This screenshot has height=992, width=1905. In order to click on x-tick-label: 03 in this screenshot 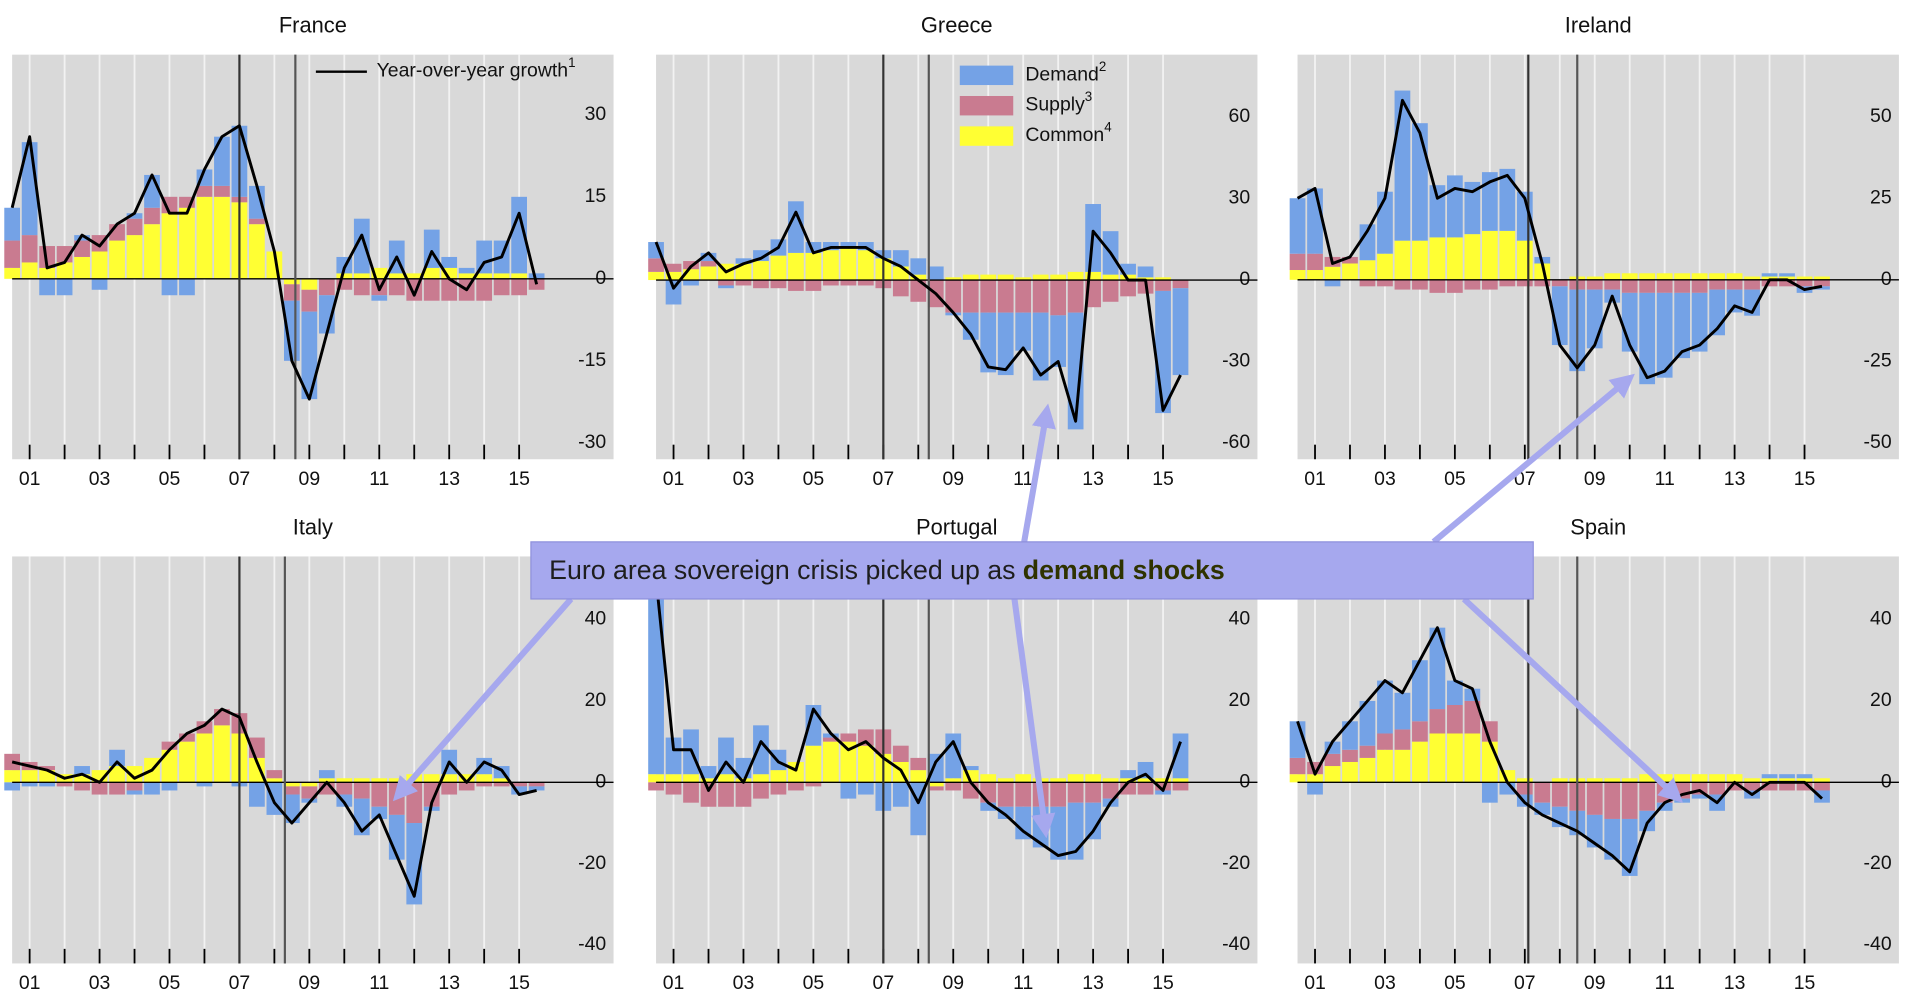, I will do `click(100, 982)`.